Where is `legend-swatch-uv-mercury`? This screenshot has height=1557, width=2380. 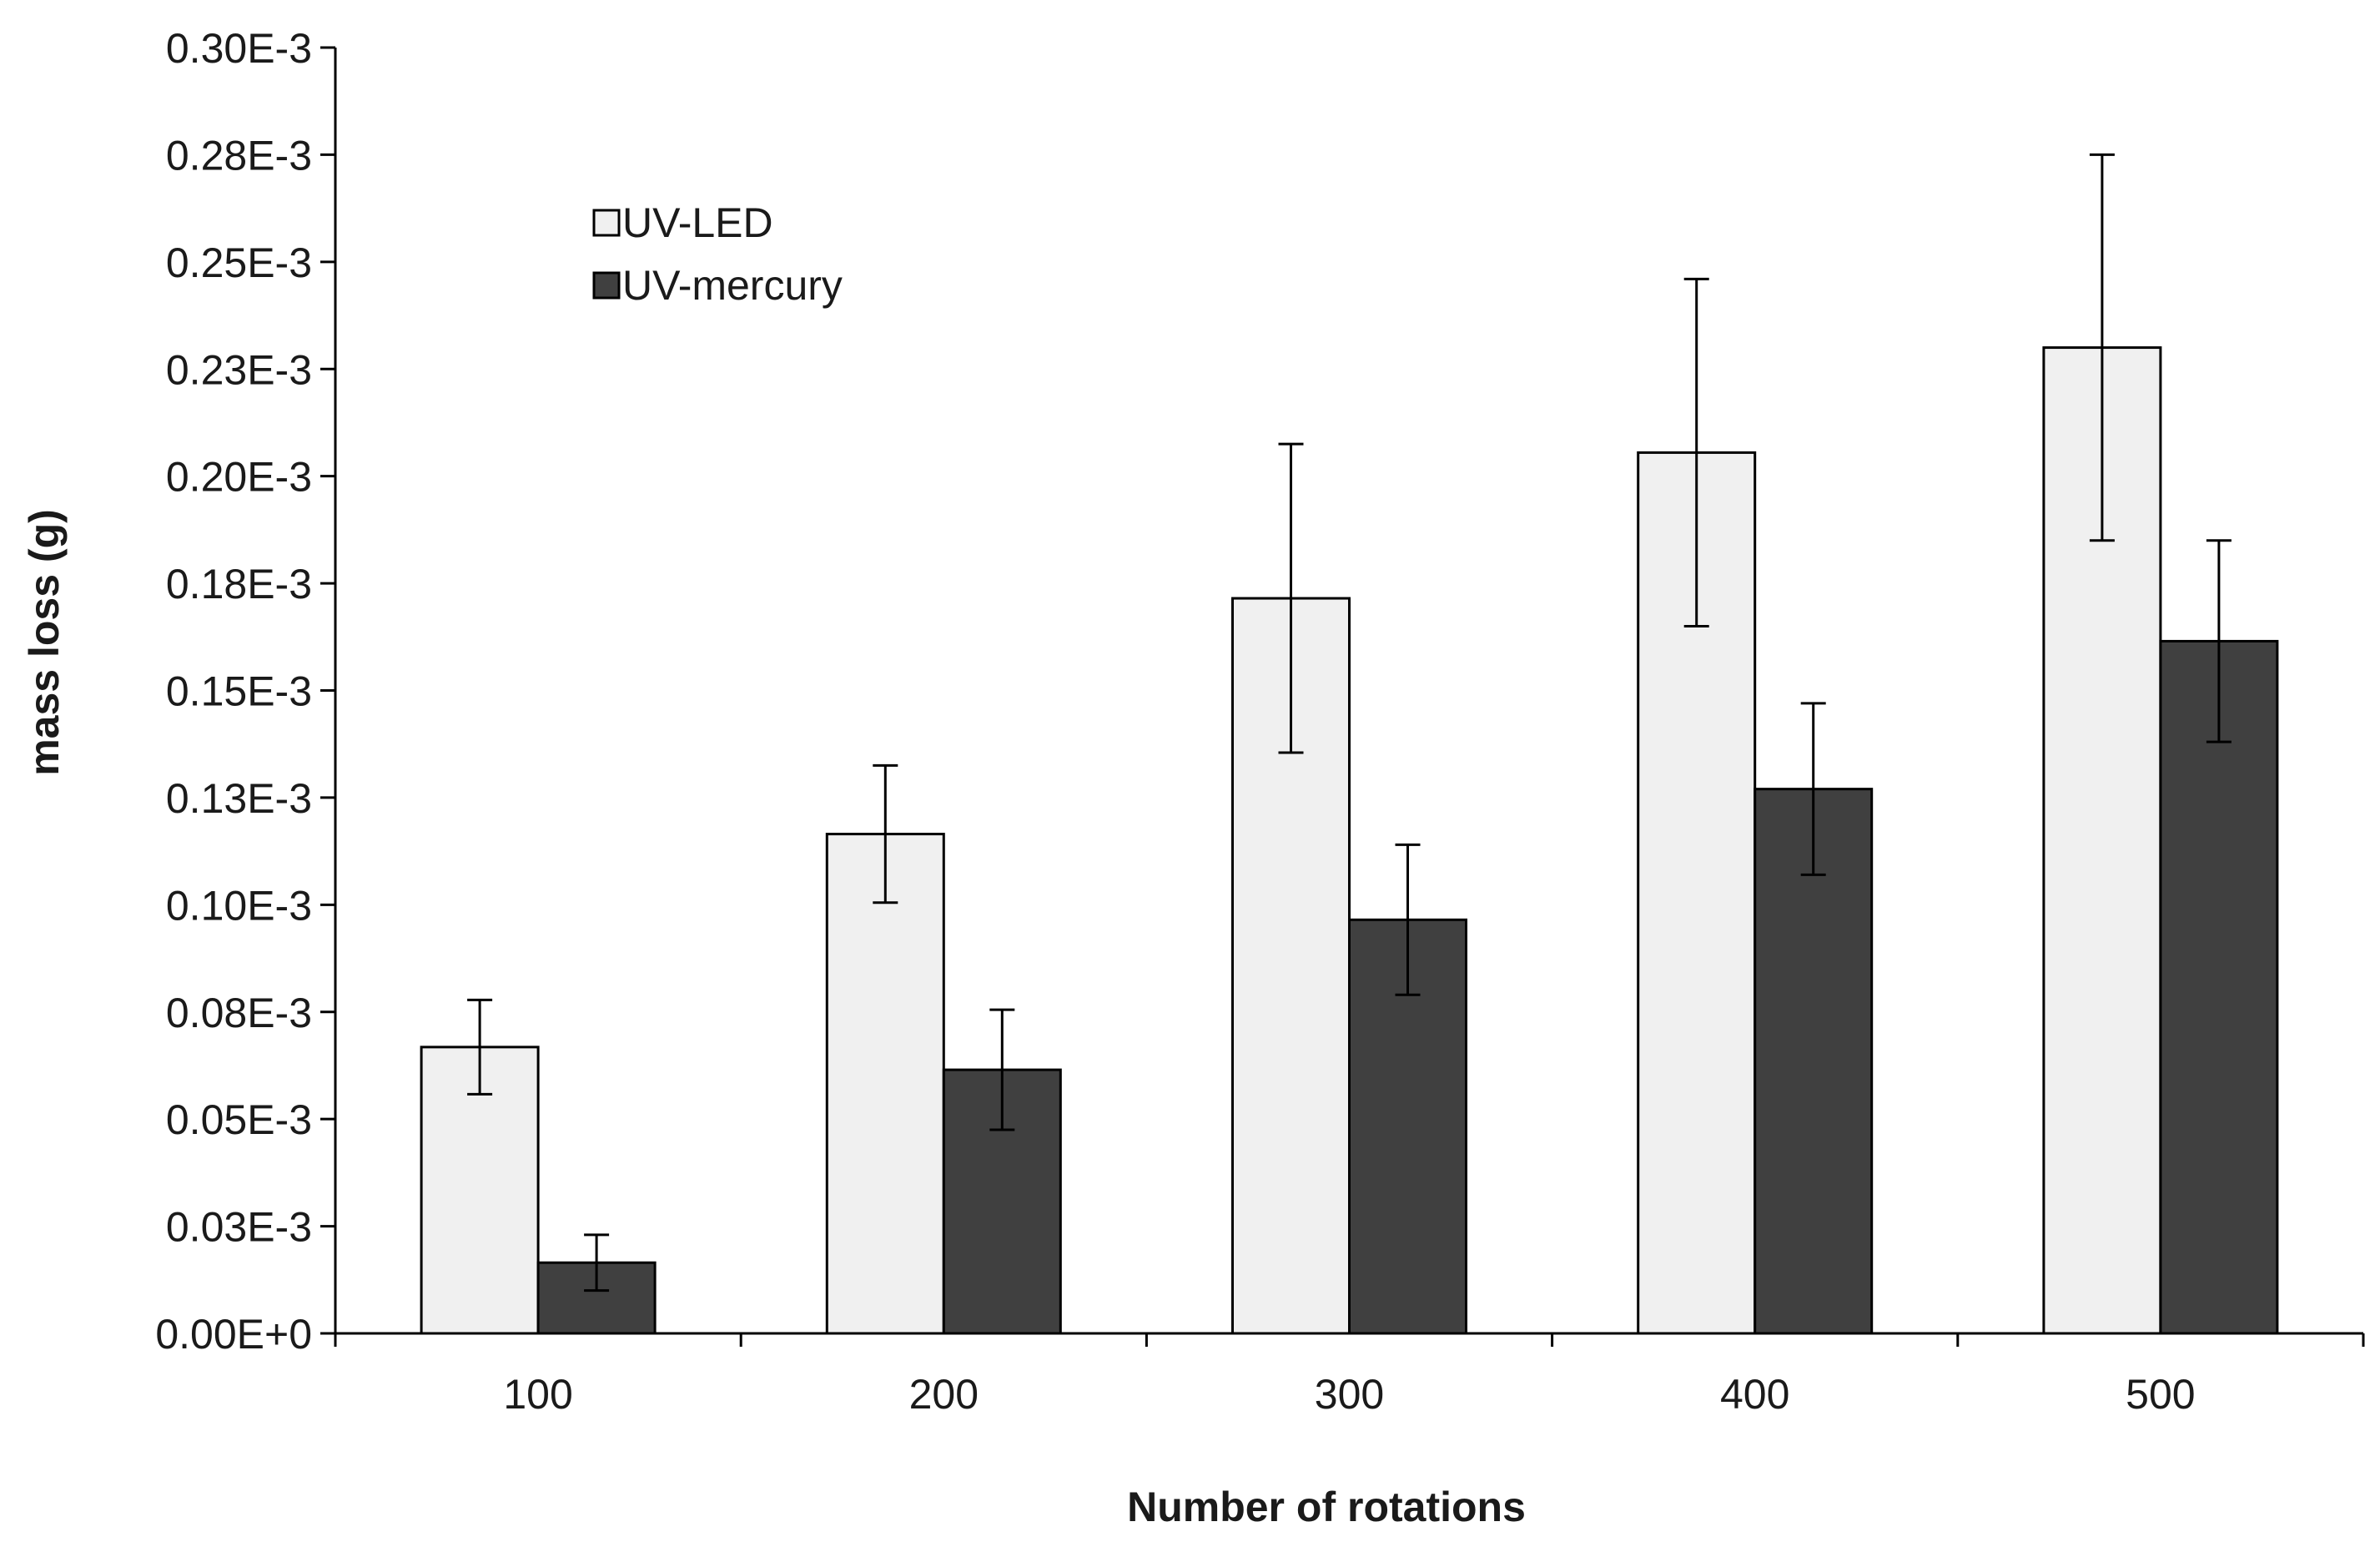 legend-swatch-uv-mercury is located at coordinates (606, 285).